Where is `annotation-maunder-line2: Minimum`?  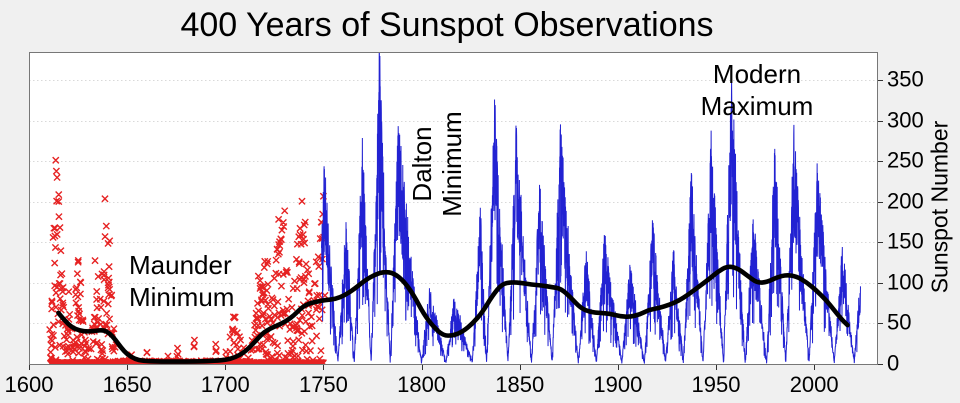 annotation-maunder-line2: Minimum is located at coordinates (182, 297).